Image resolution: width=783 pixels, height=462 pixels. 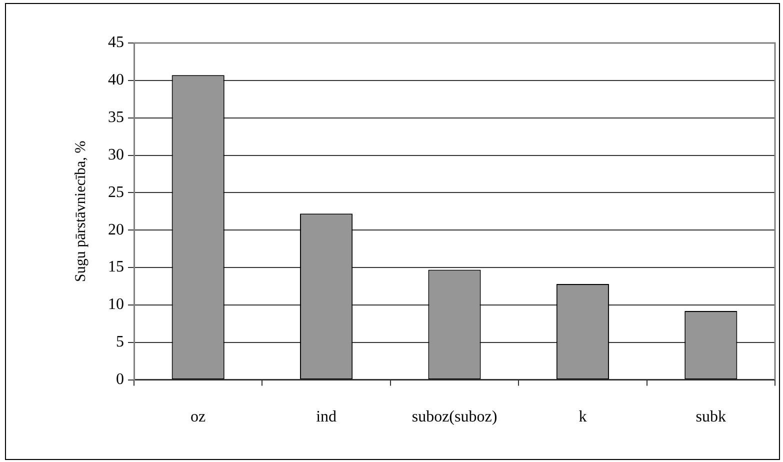 What do you see at coordinates (116, 155) in the screenshot?
I see `y-tick-label: 30` at bounding box center [116, 155].